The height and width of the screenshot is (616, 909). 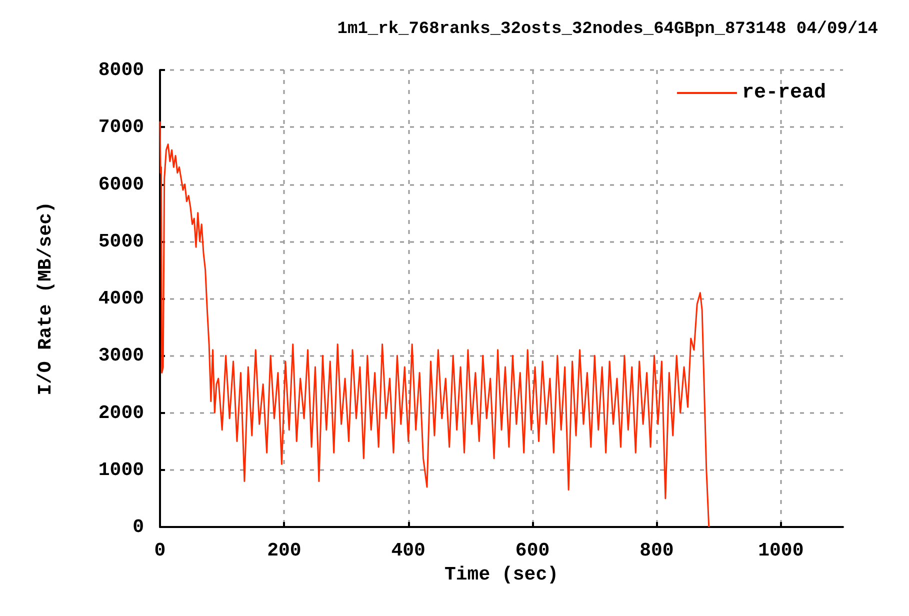 I want to click on x-axis-title: Time (sec), so click(x=501, y=574).